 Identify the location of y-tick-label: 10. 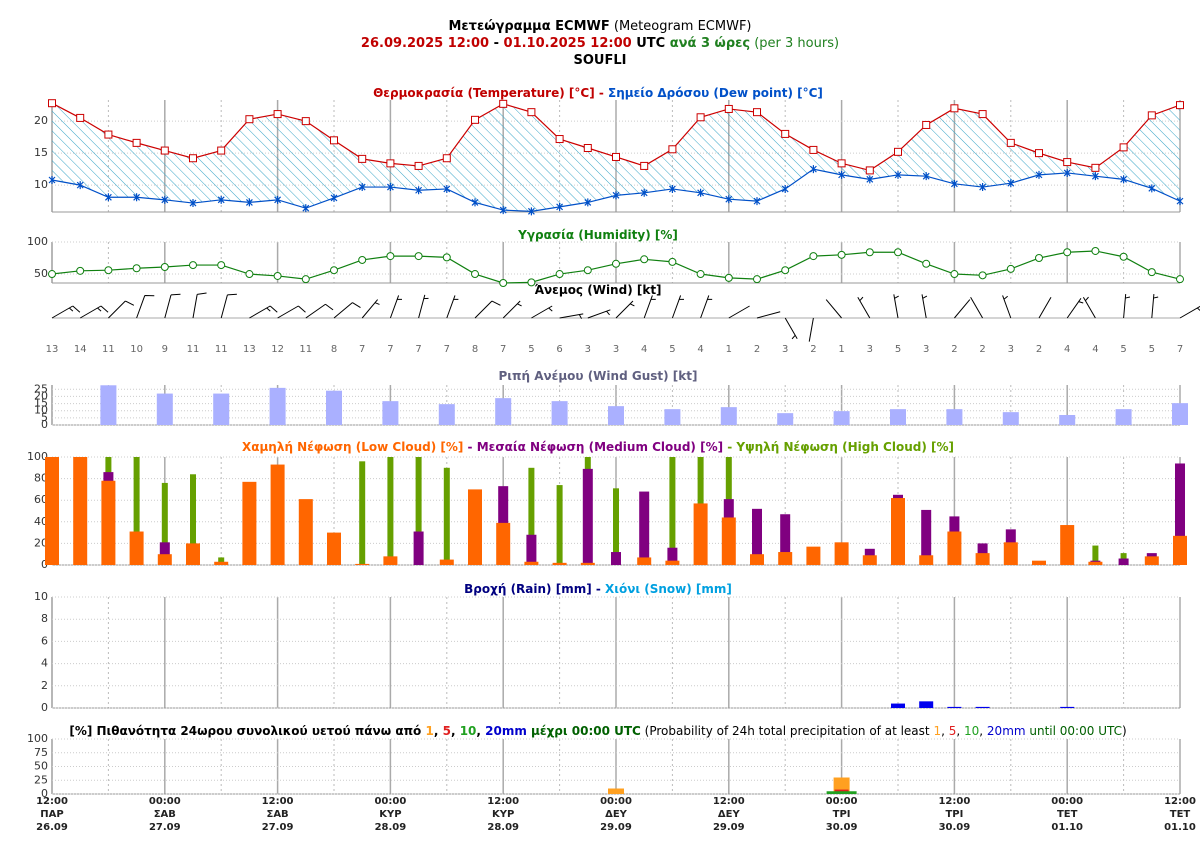
(41, 184).